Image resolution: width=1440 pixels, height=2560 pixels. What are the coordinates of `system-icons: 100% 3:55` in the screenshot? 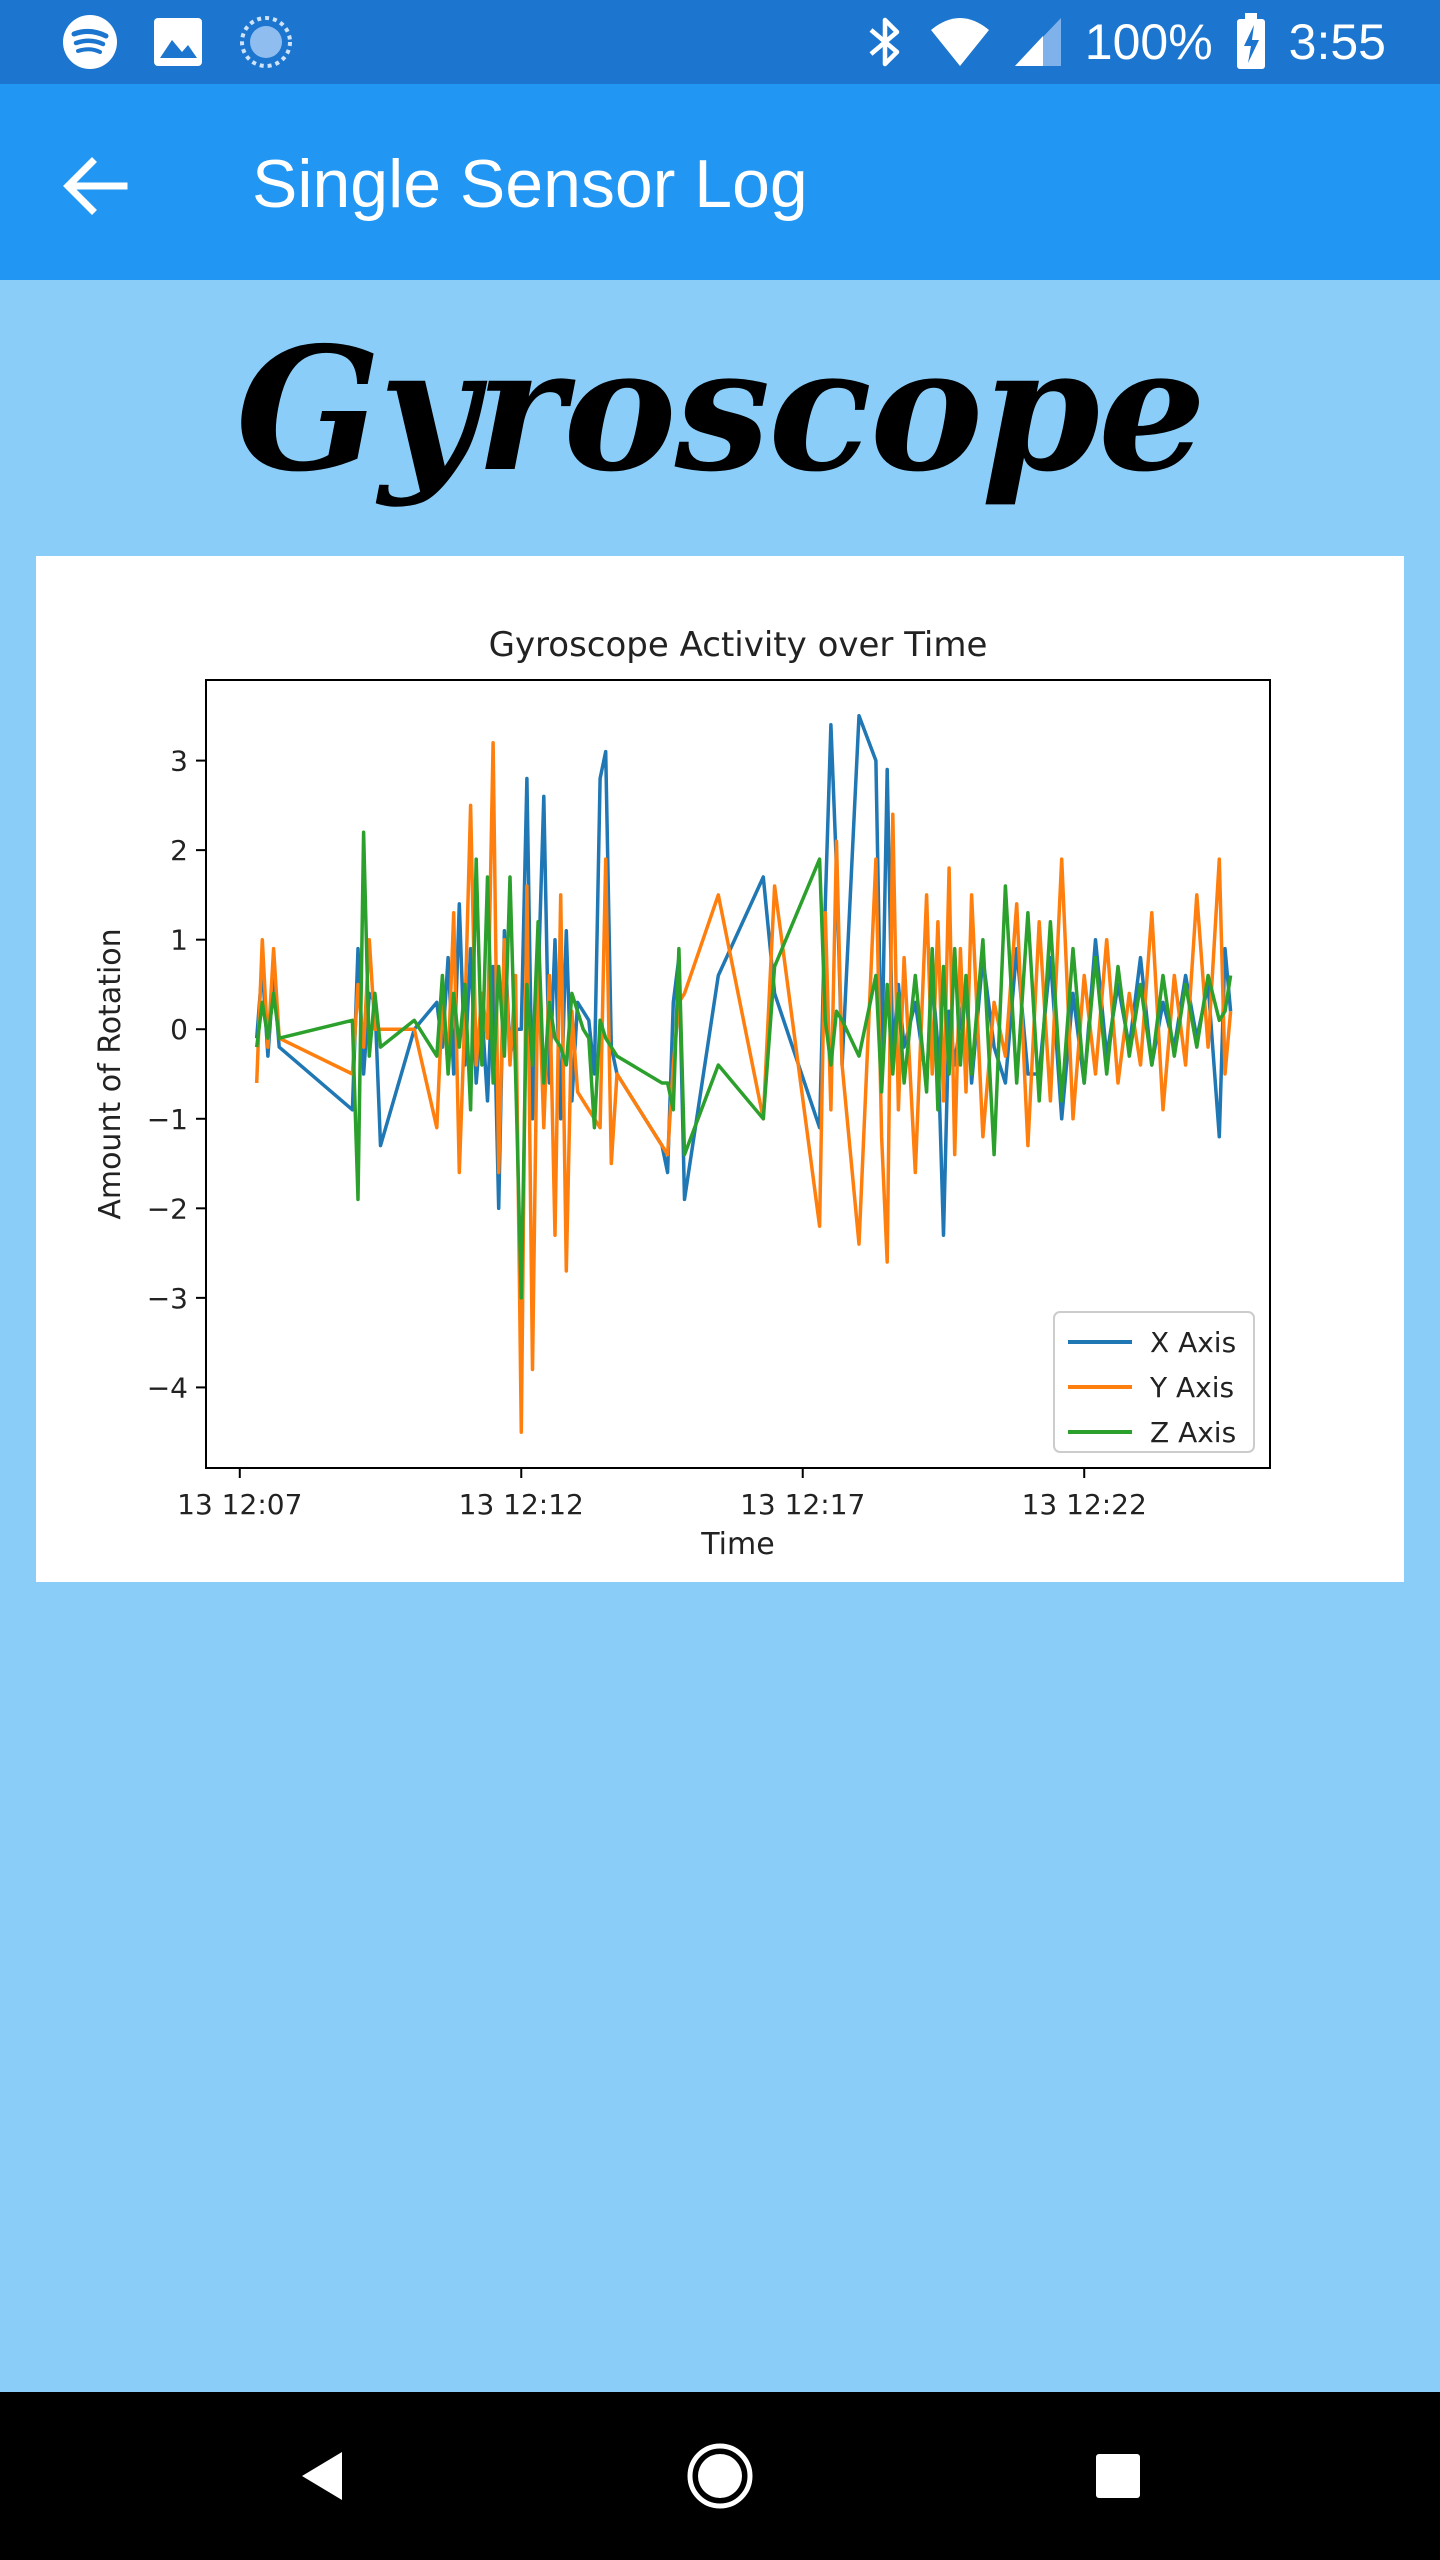 It's located at (1124, 42).